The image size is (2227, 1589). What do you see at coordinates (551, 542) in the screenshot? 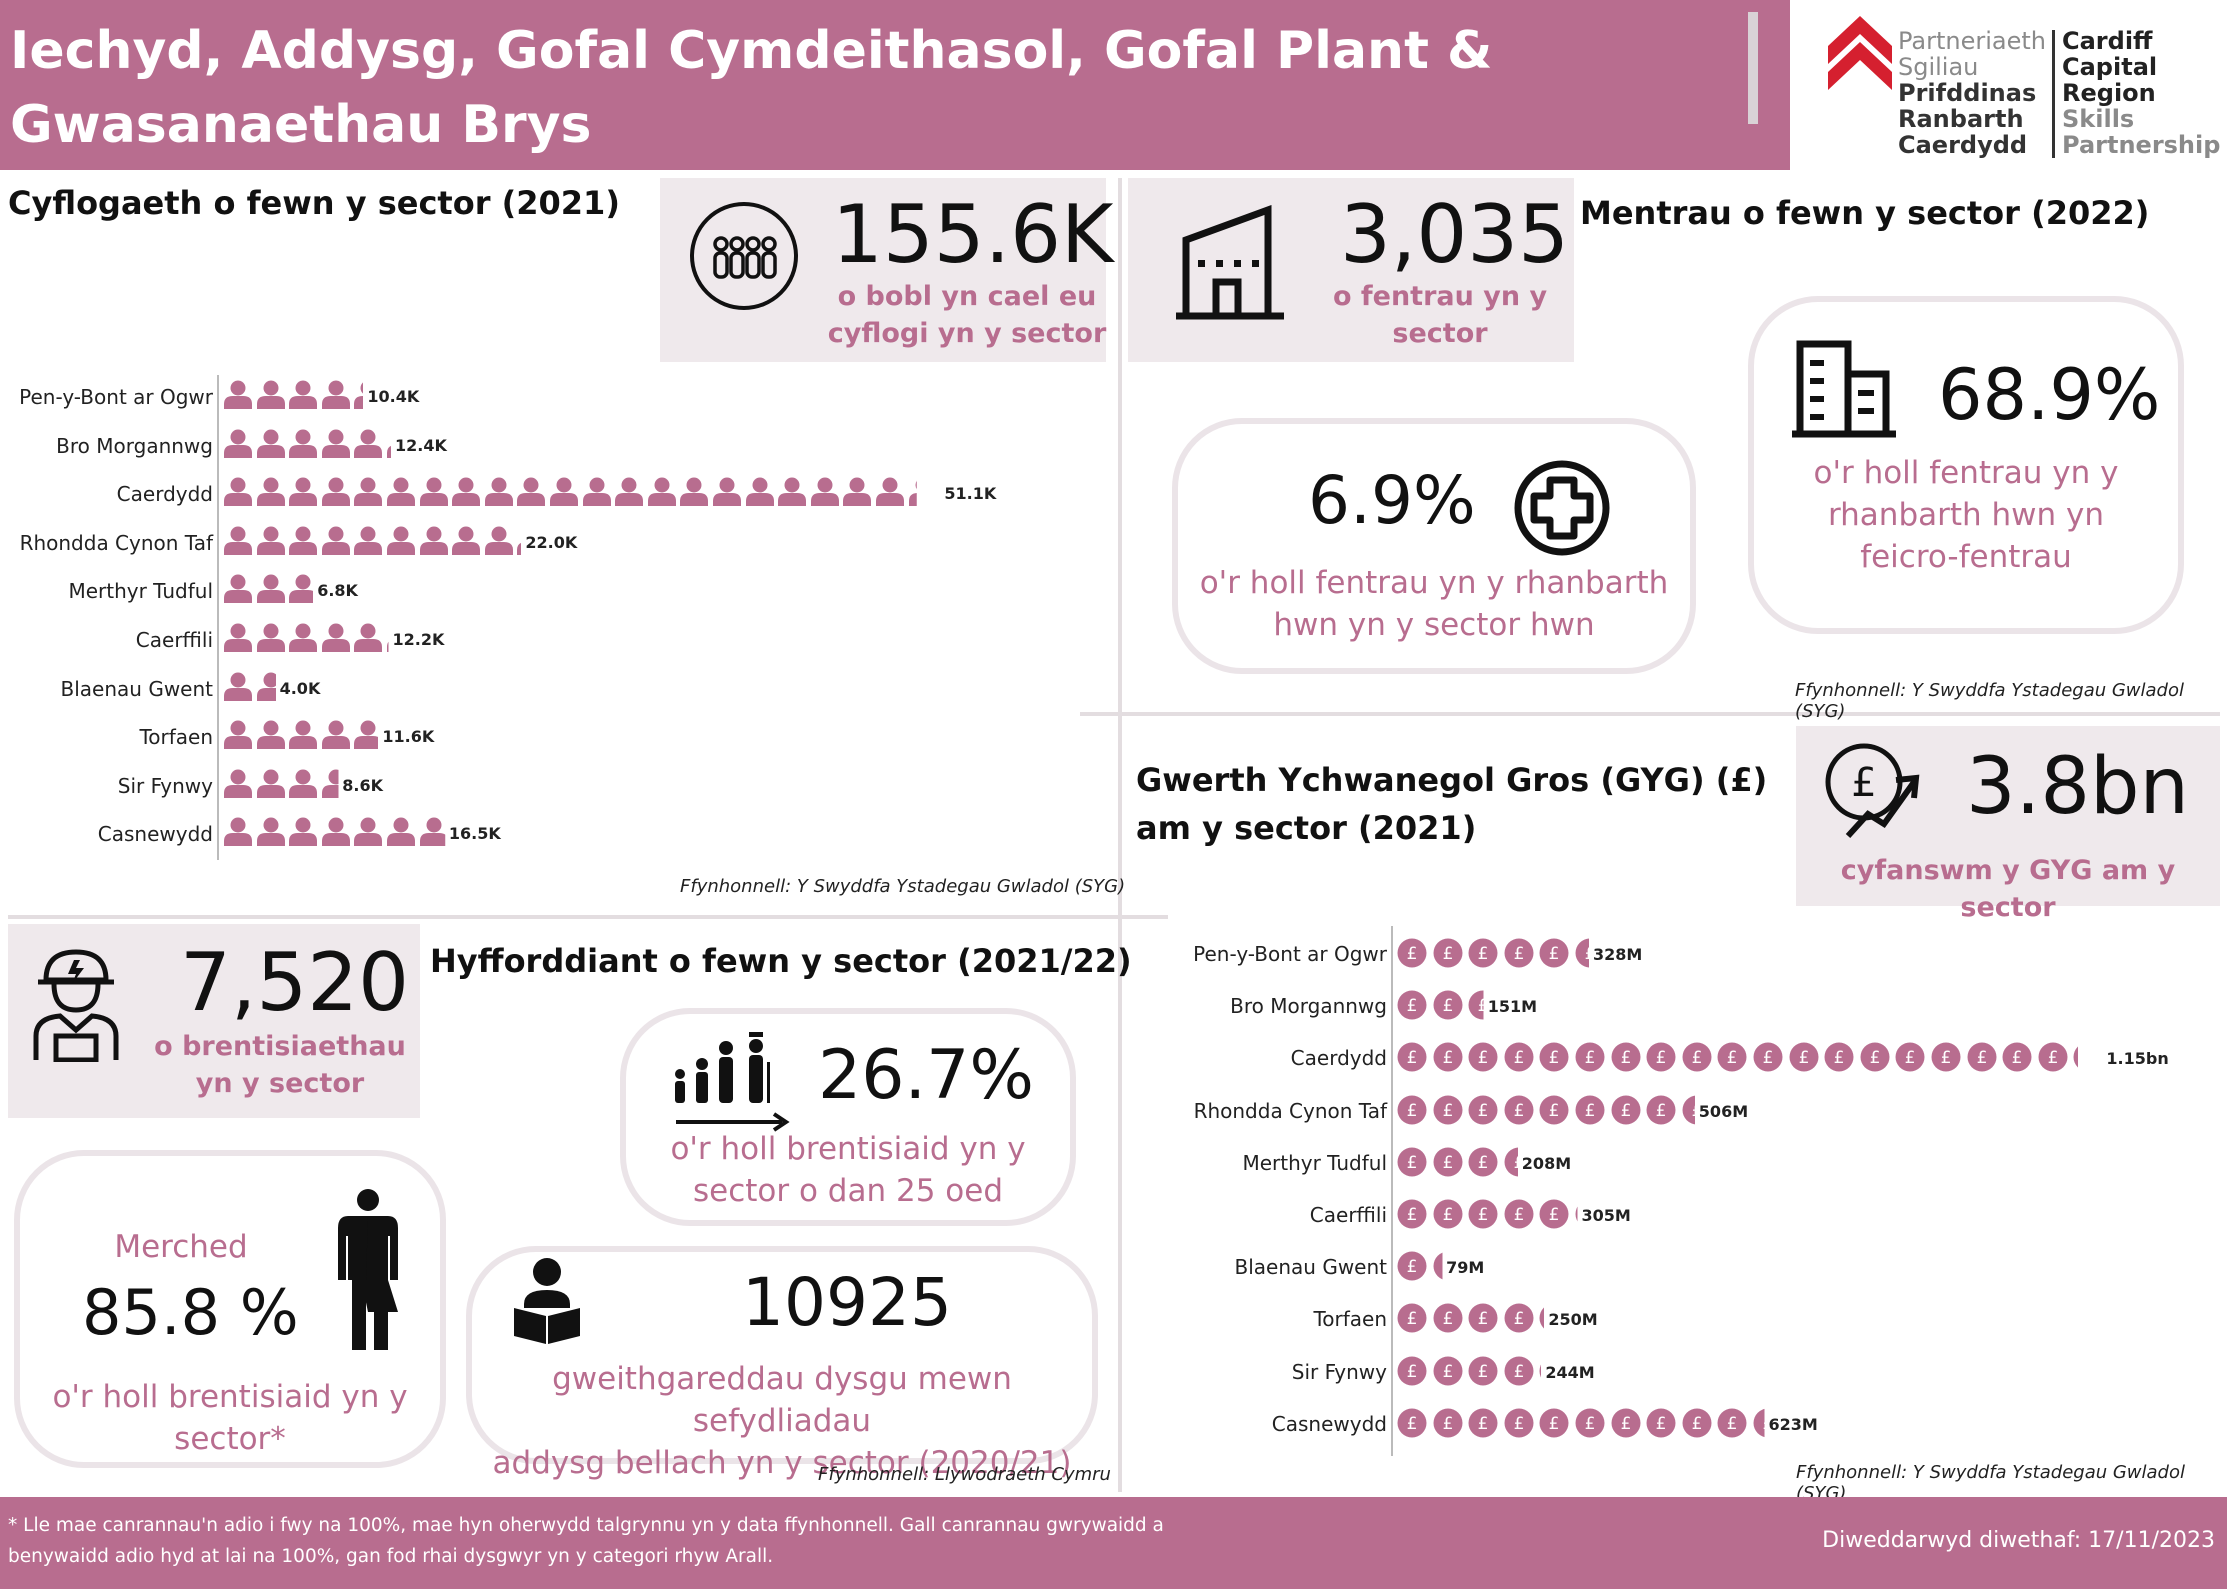
I see `data-label: 22.0K` at bounding box center [551, 542].